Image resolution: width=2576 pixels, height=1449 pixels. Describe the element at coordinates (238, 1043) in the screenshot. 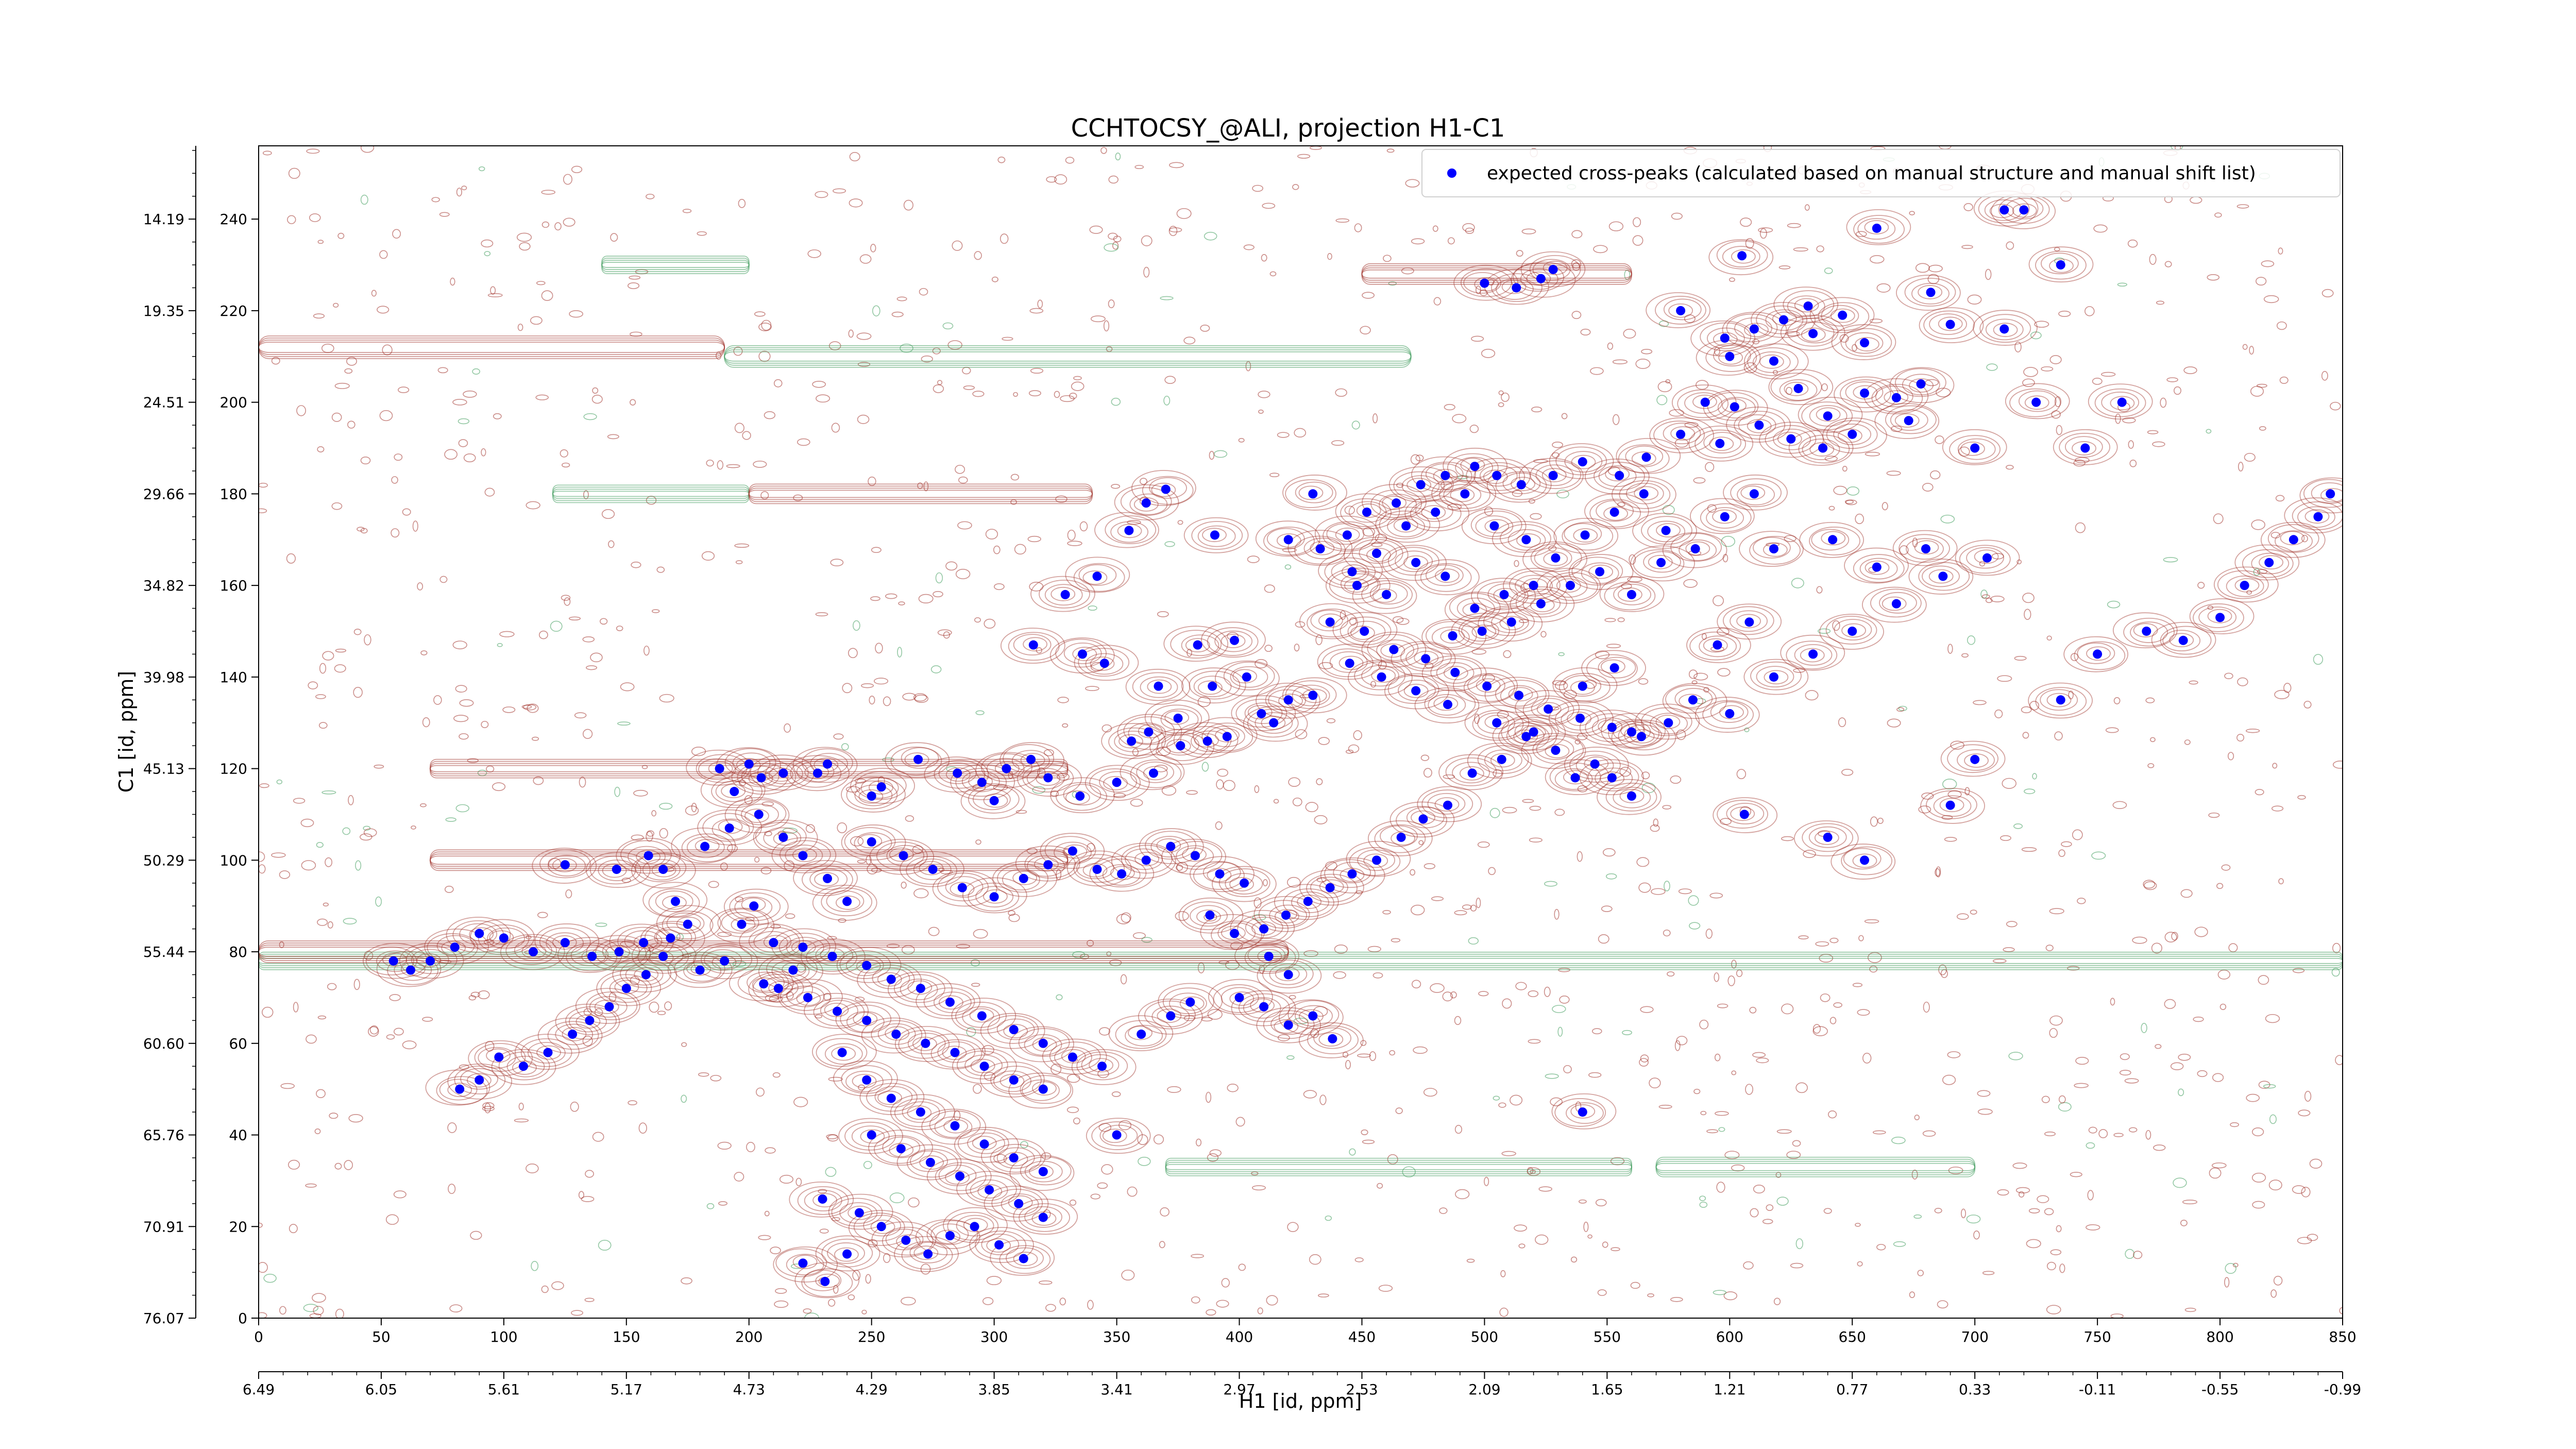

I see `y-tick-label: 60` at that location.